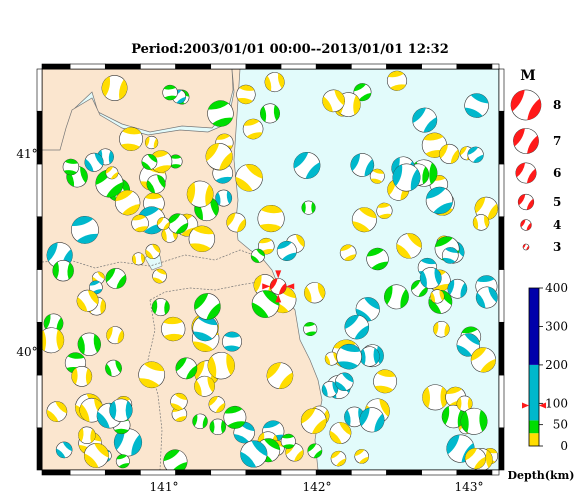  What do you see at coordinates (556, 288) in the screenshot?
I see `depth-tick-label-400: 400` at bounding box center [556, 288].